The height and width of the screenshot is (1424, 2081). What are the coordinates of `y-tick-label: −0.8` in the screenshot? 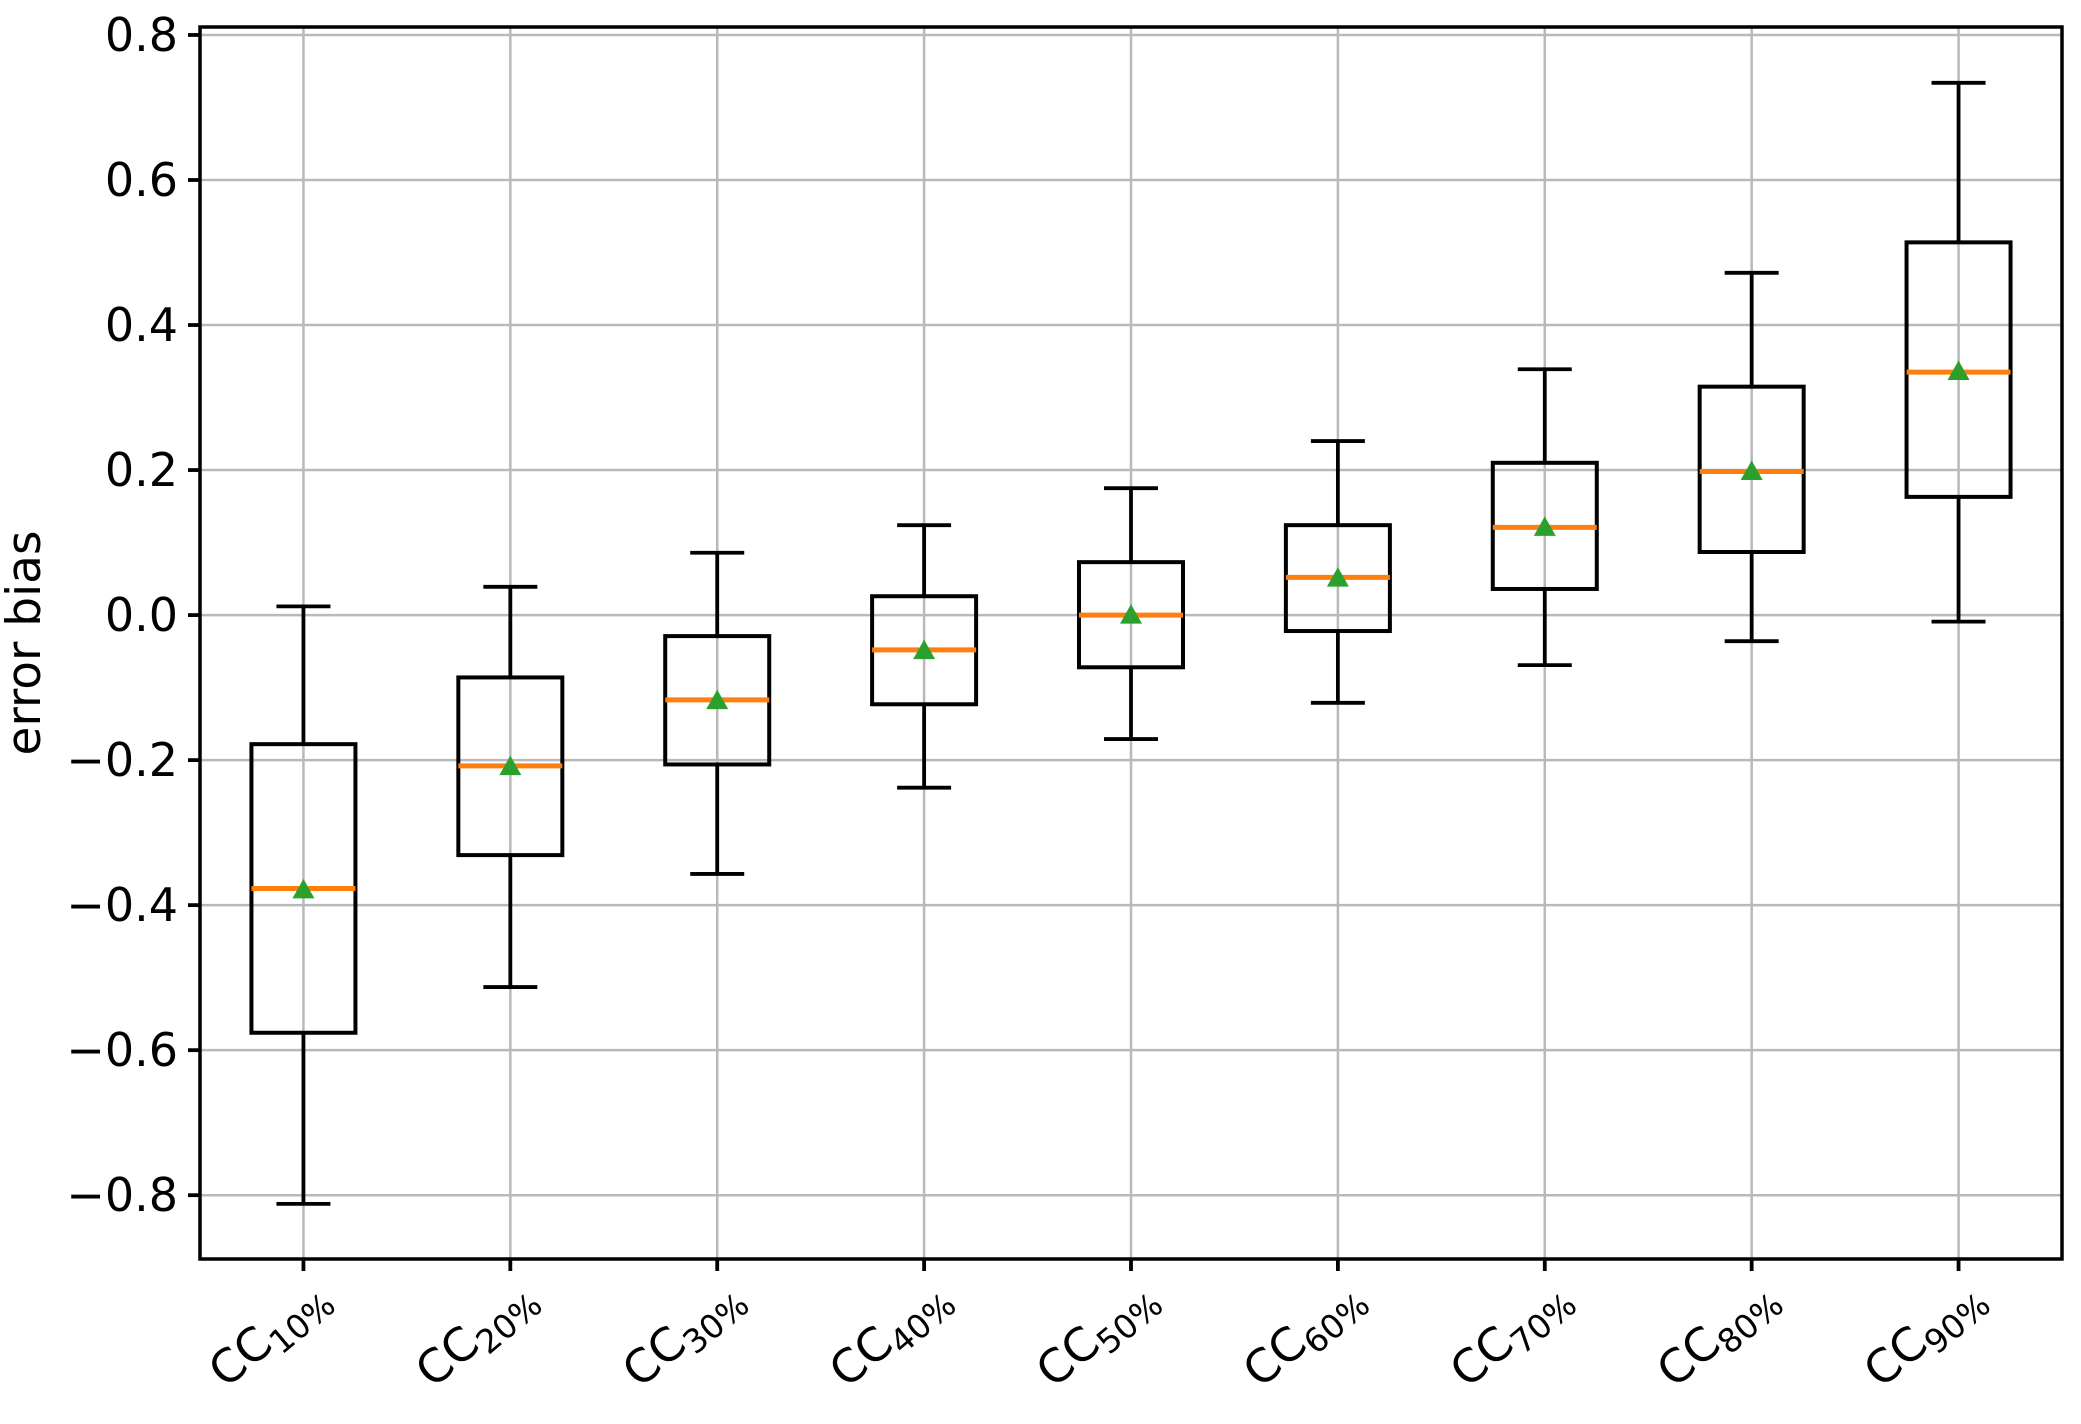 It's located at (122, 1195).